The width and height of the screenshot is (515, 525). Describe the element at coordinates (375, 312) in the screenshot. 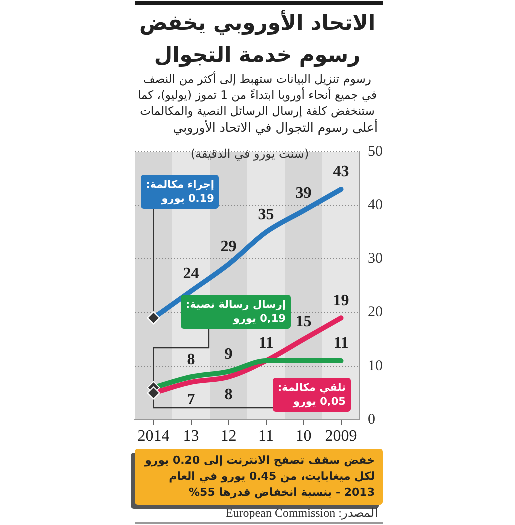

I see `y-tick-label: 20` at that location.